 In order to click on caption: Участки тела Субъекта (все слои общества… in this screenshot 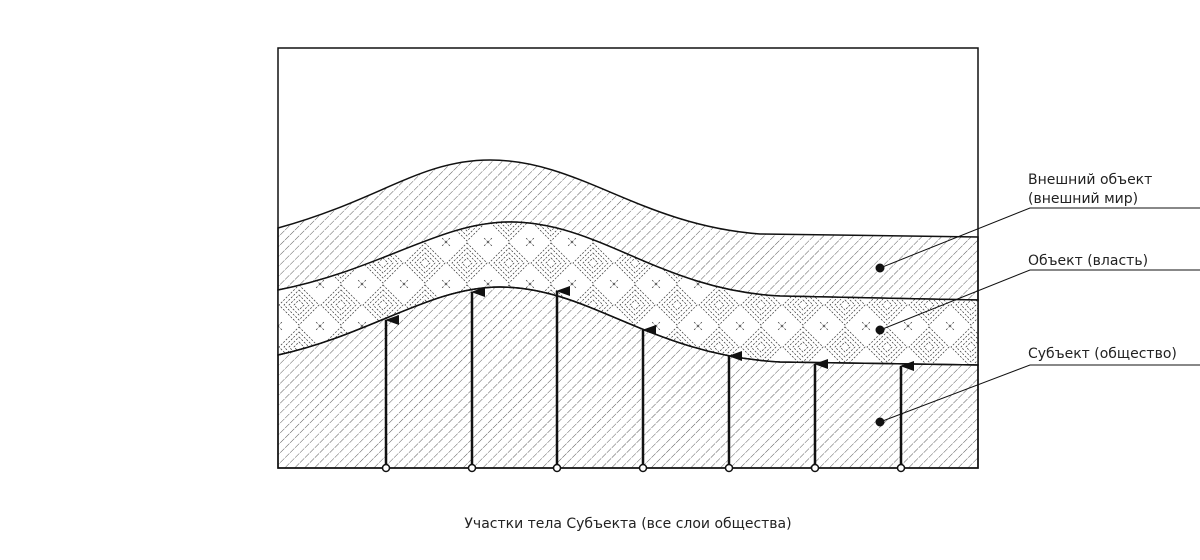, I will do `click(627, 524)`.